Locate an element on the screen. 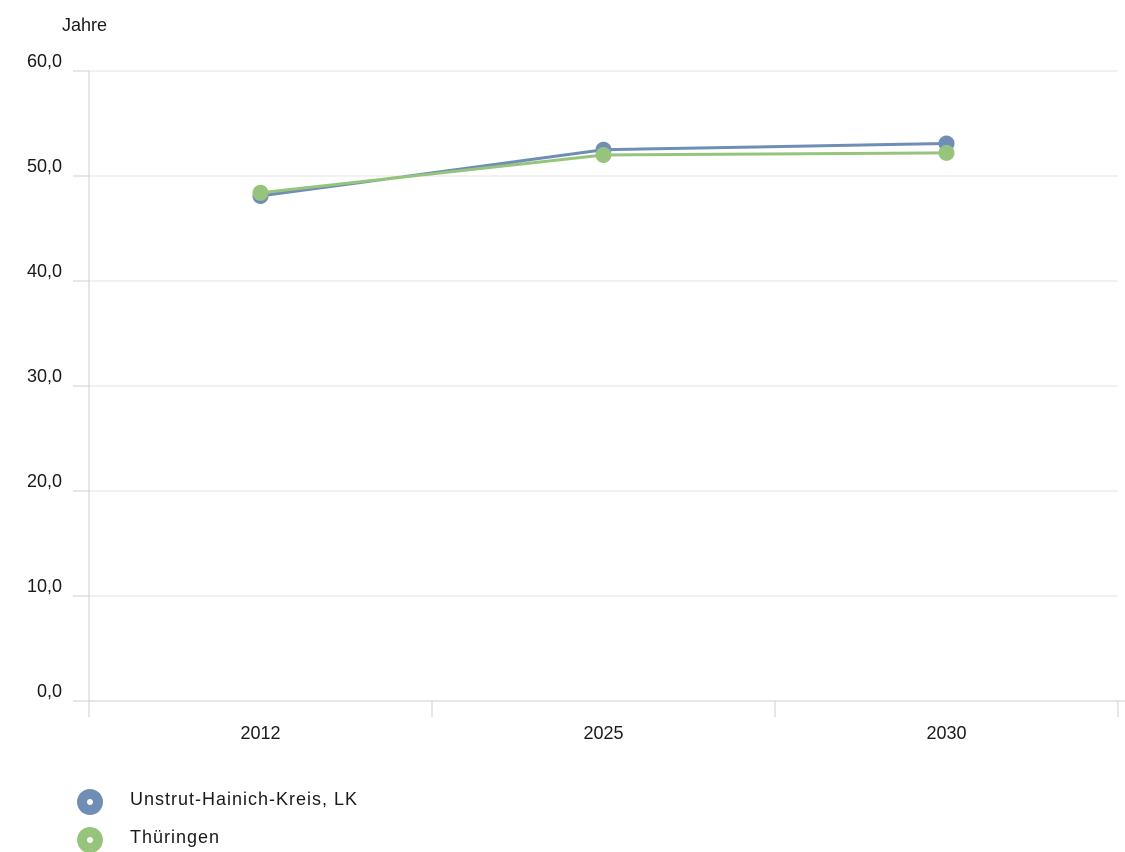 The width and height of the screenshot is (1125, 852). legend-label: Thüringen is located at coordinates (175, 837).